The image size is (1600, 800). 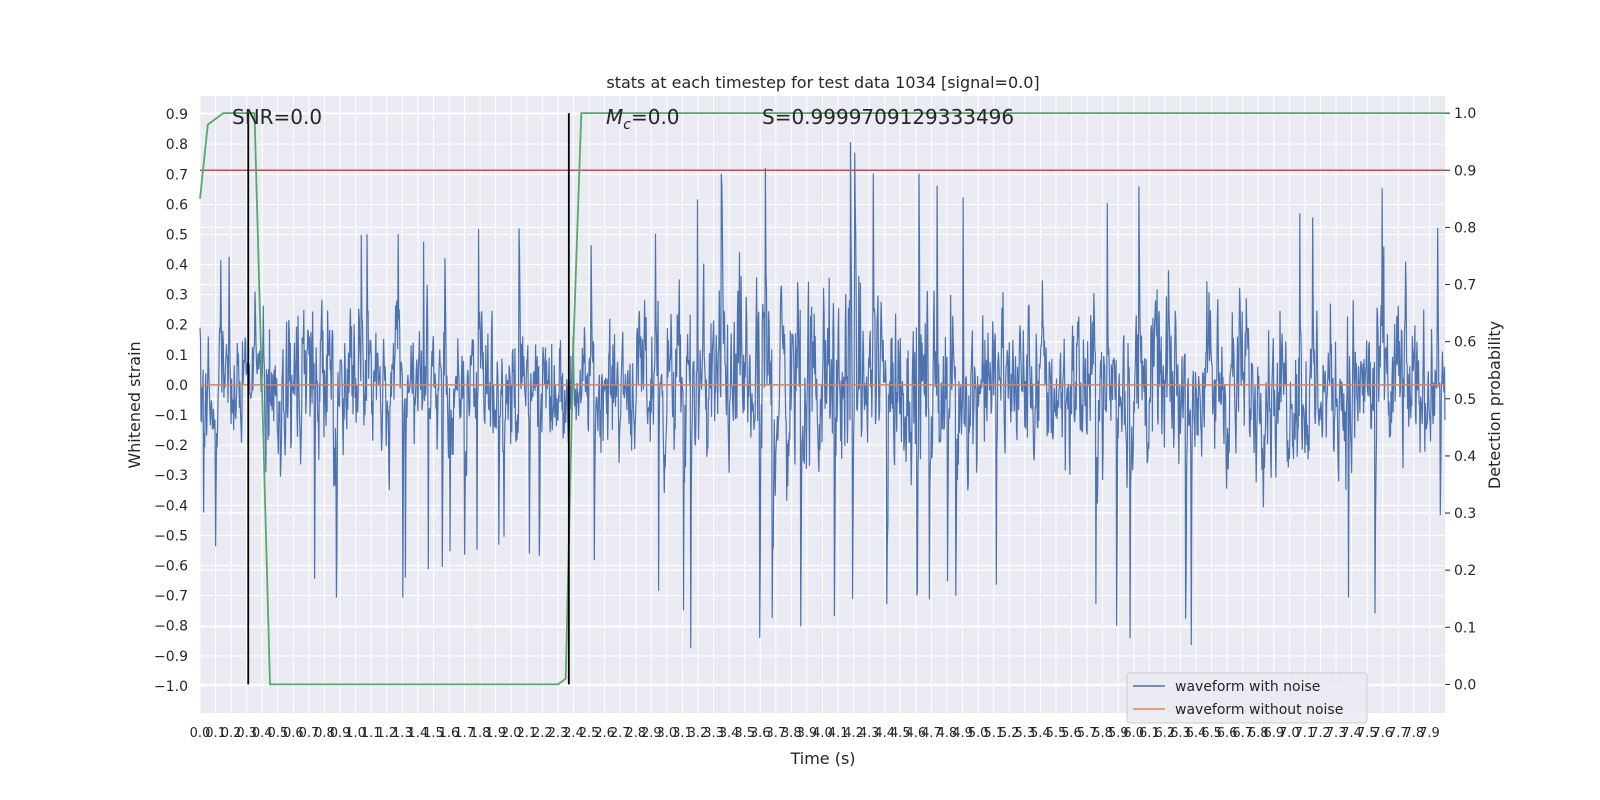 I want to click on y-tick-label: −0.5, so click(x=171, y=536).